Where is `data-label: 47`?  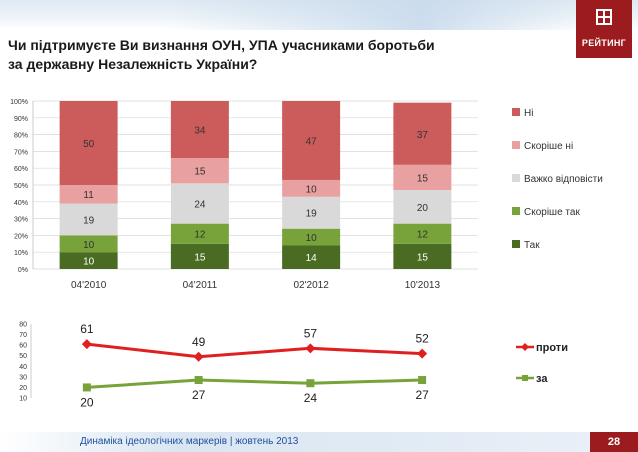 data-label: 47 is located at coordinates (312, 141).